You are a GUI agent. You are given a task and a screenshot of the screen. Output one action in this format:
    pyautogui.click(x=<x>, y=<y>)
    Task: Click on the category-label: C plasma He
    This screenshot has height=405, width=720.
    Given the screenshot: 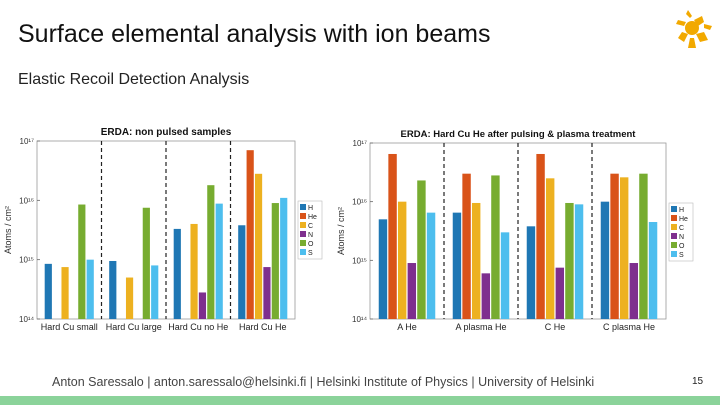 What is the action you would take?
    pyautogui.click(x=629, y=327)
    